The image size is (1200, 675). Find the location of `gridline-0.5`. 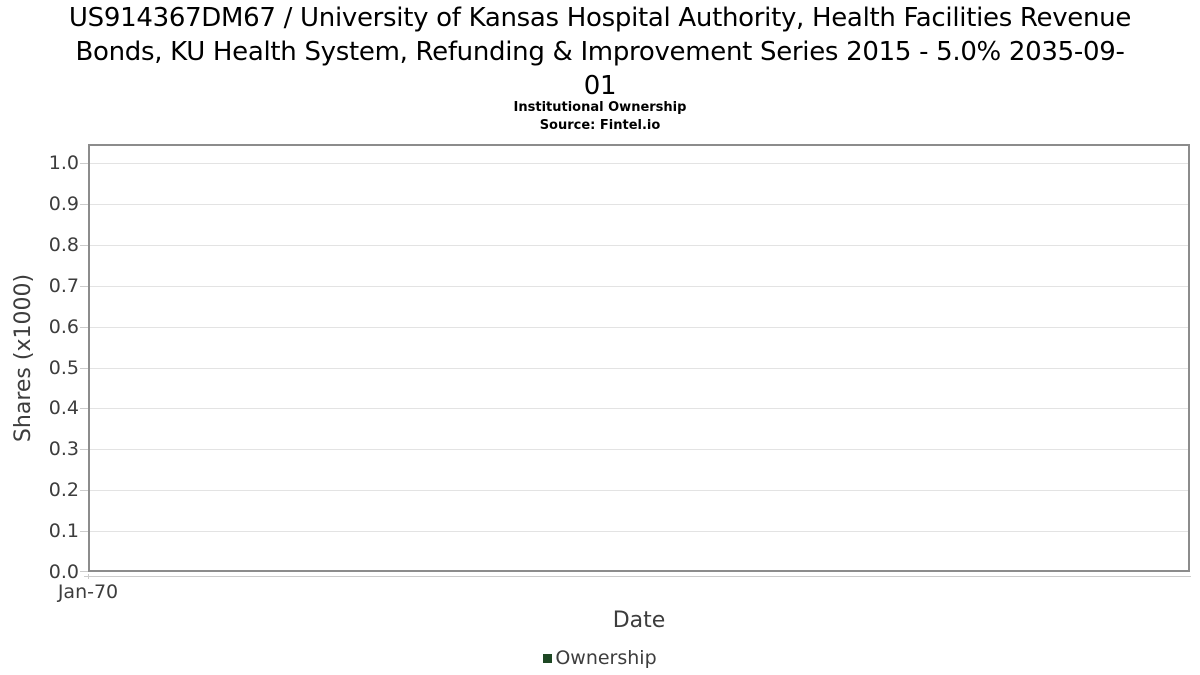

gridline-0.5 is located at coordinates (639, 368).